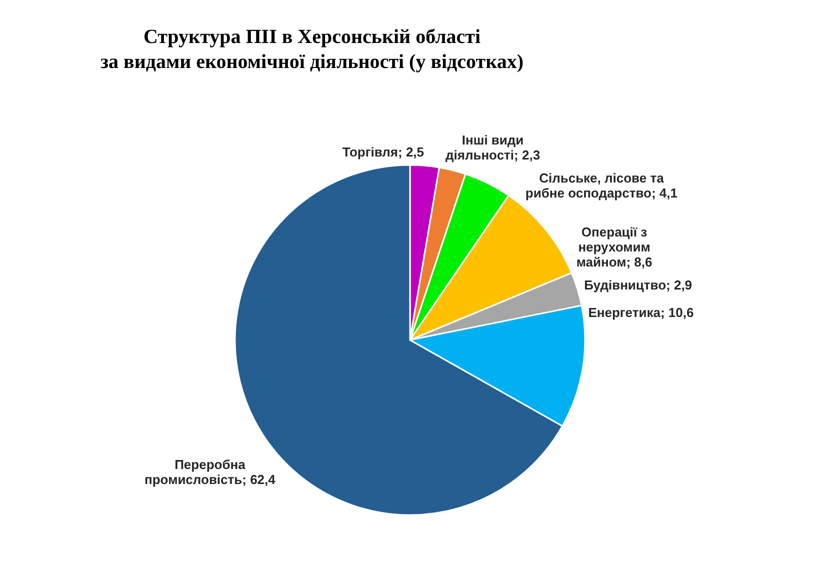 Image resolution: width=834 pixels, height=578 pixels. Describe the element at coordinates (210, 472) in the screenshot. I see `slice-label: Переробна промисловість; 62,4` at that location.